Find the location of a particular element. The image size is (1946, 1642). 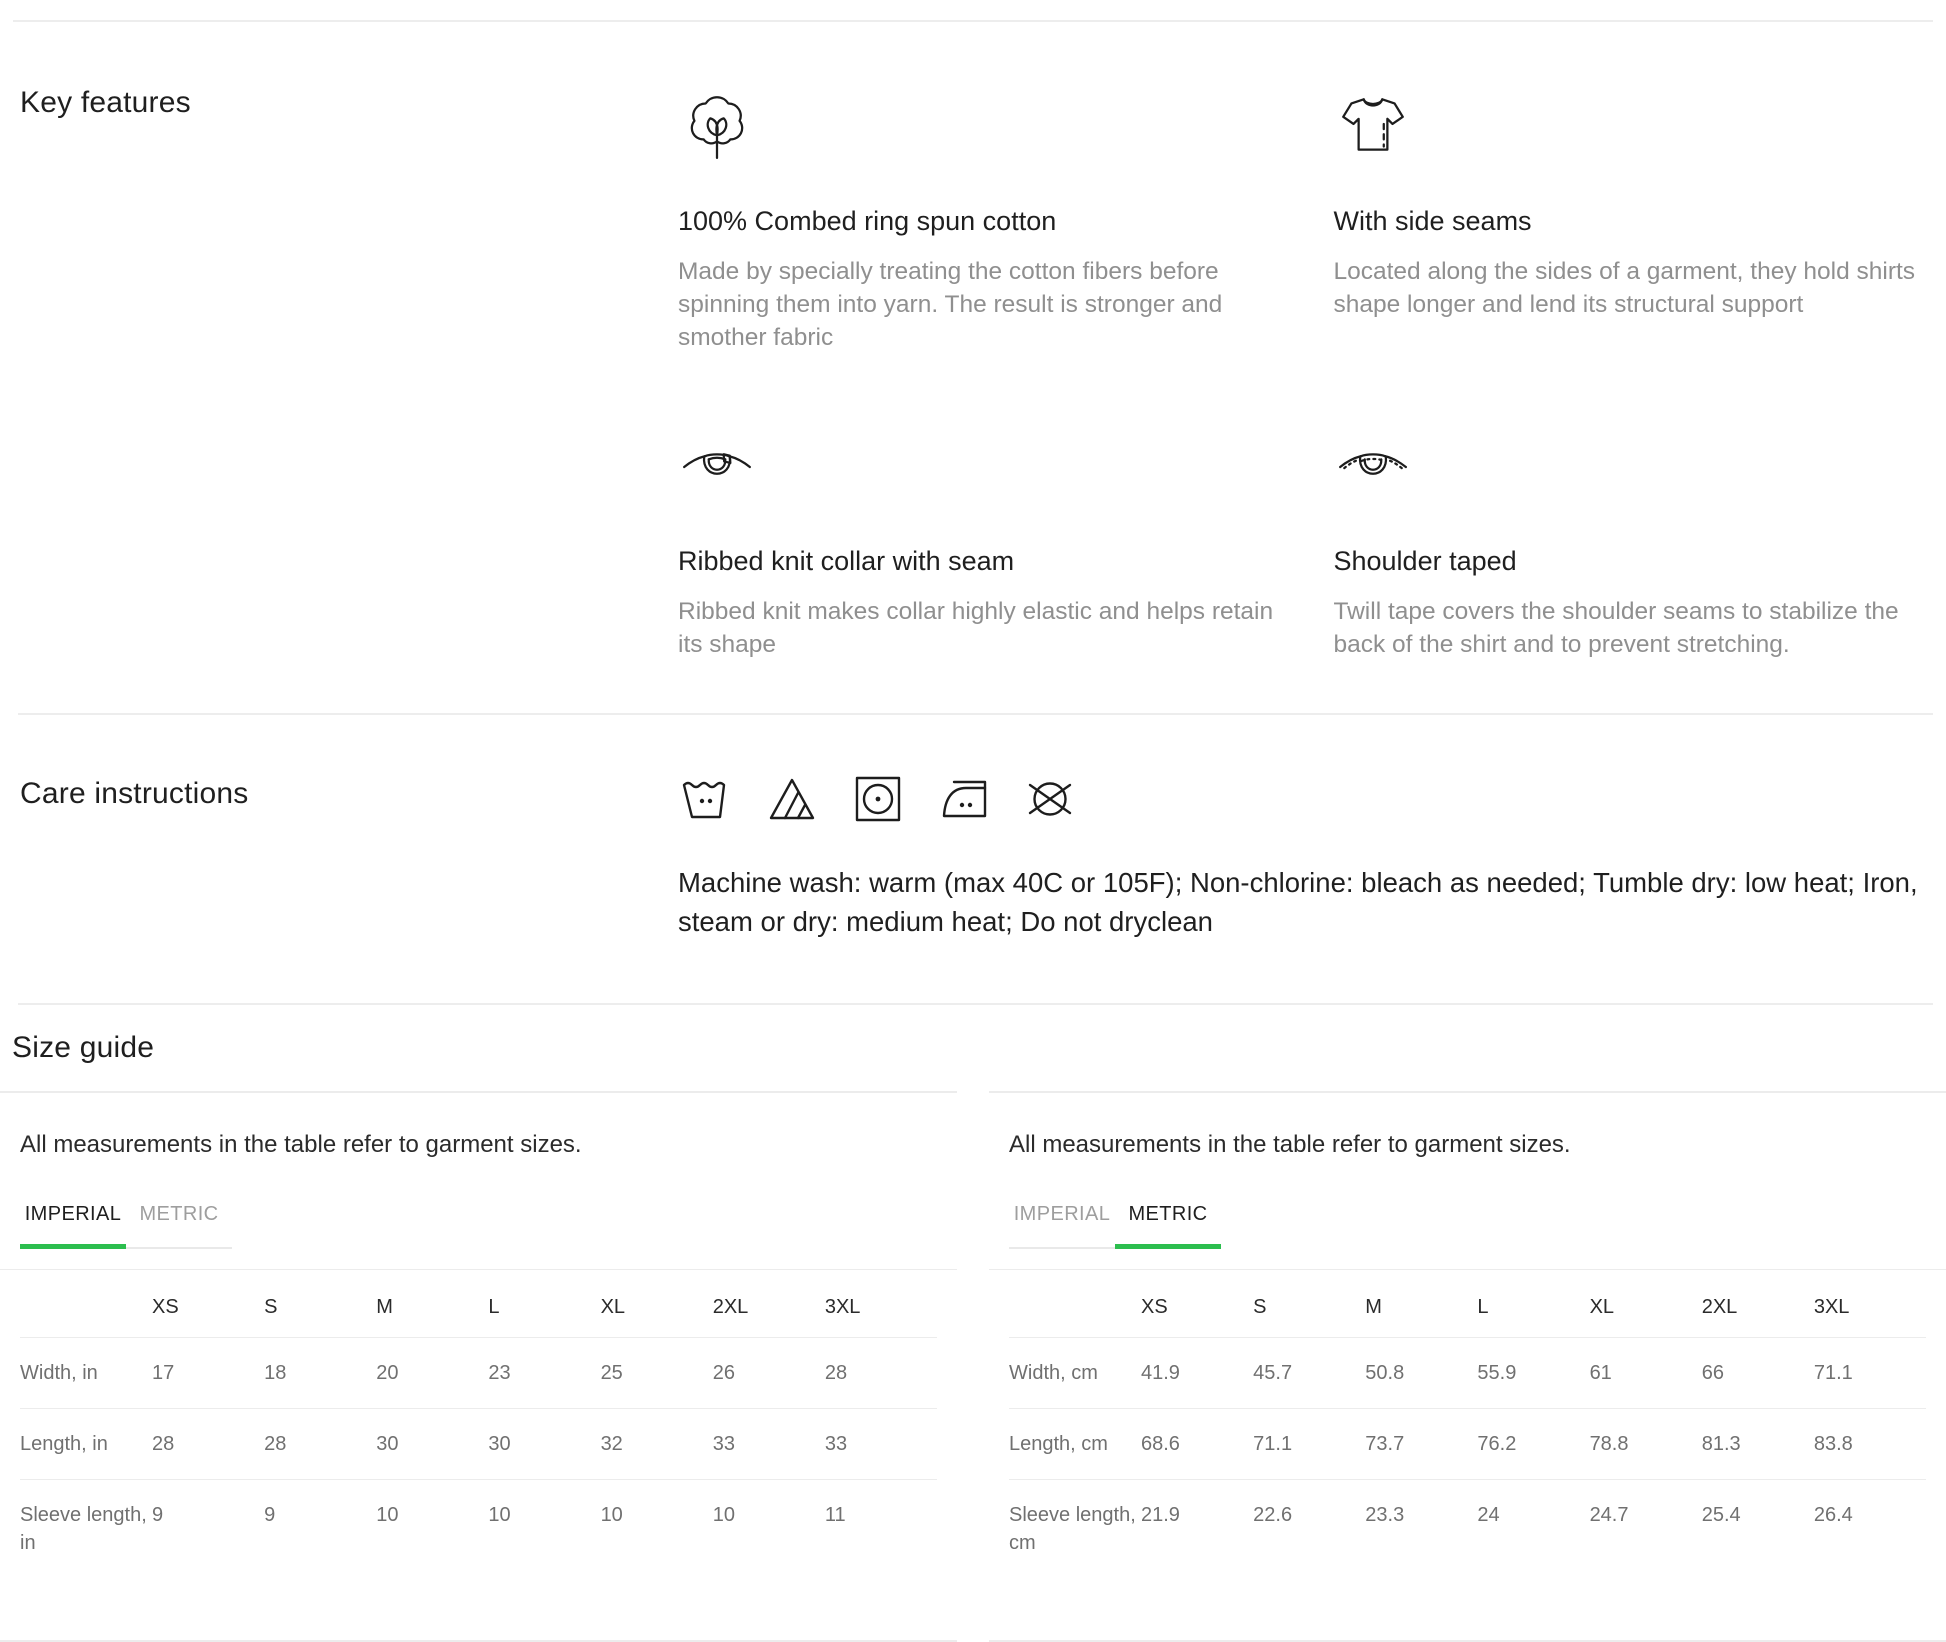

row-label: Sleeve length, in is located at coordinates (83, 1529).